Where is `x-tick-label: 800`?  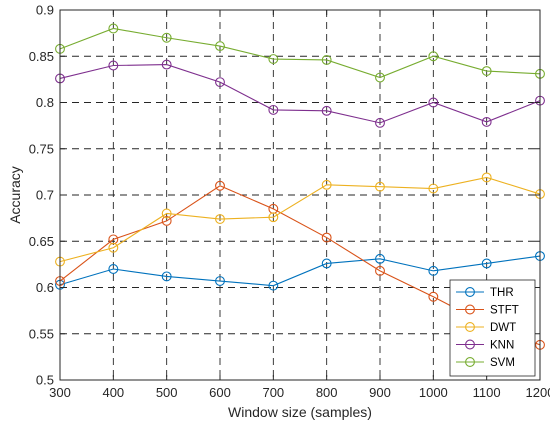
x-tick-label: 800 is located at coordinates (327, 392).